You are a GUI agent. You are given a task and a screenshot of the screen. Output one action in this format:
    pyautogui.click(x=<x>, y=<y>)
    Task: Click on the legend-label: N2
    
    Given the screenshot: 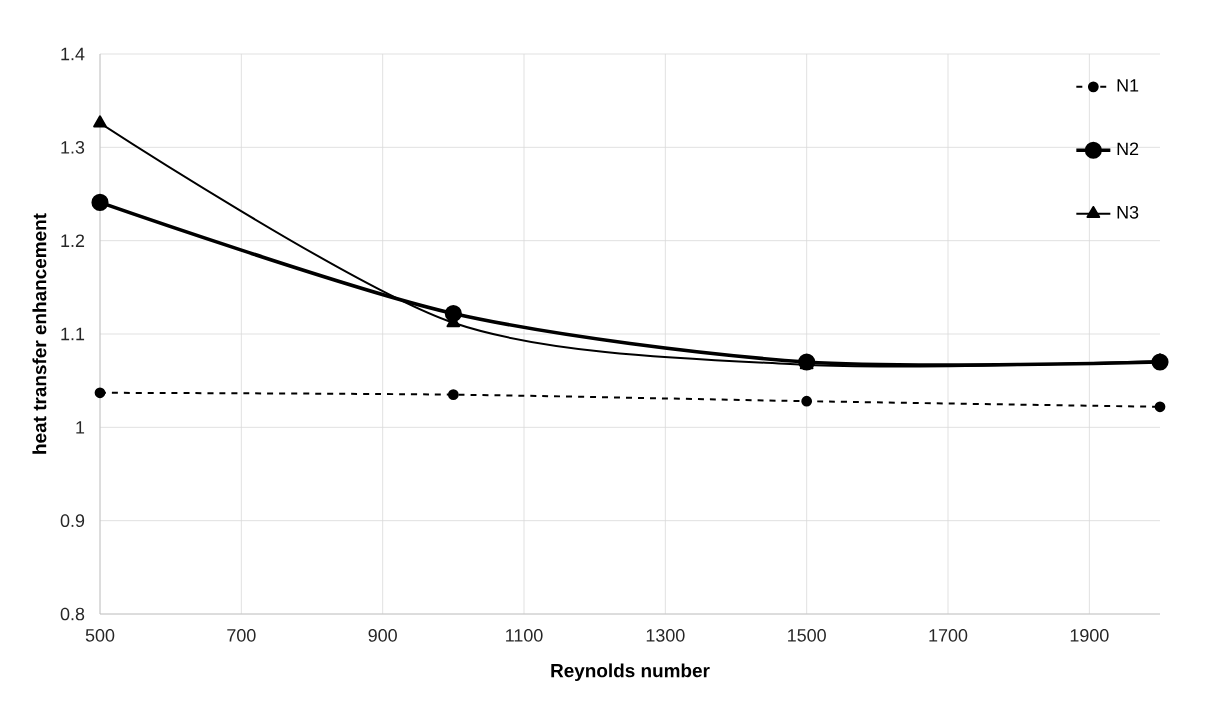 What is the action you would take?
    pyautogui.click(x=1128, y=148)
    